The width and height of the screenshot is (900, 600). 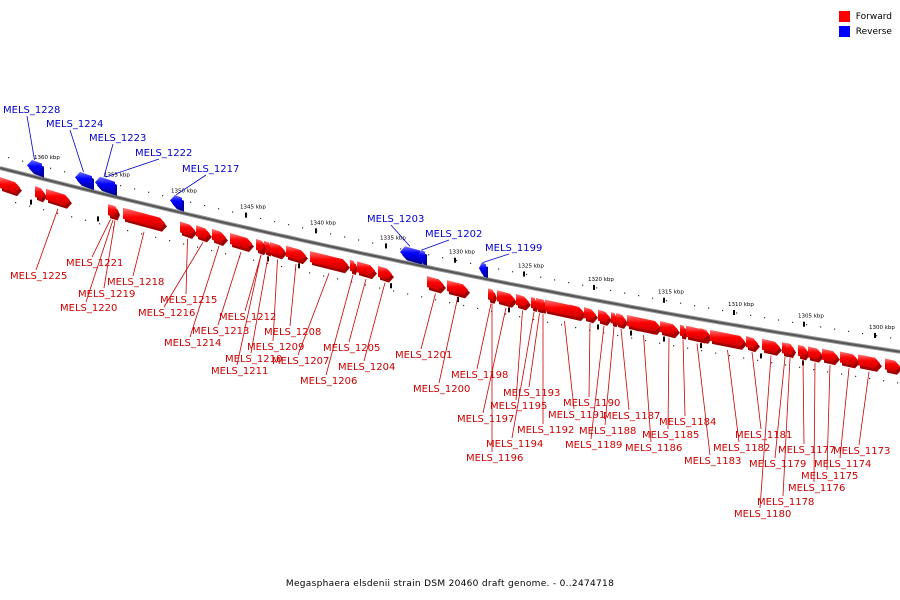 What do you see at coordinates (861, 451) in the screenshot?
I see `gene-label: MELS_1173` at bounding box center [861, 451].